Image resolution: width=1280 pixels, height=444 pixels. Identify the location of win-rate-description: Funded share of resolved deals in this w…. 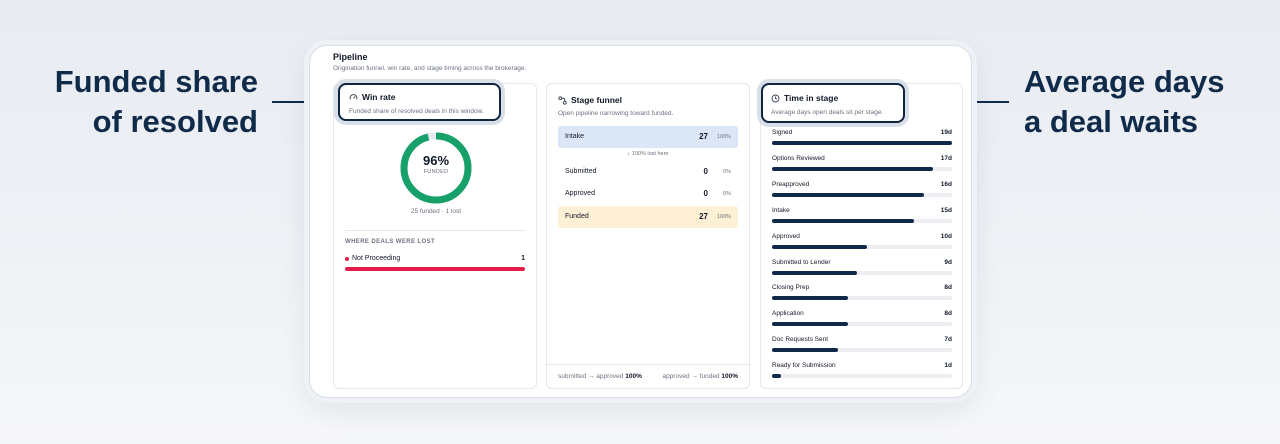
(416, 111).